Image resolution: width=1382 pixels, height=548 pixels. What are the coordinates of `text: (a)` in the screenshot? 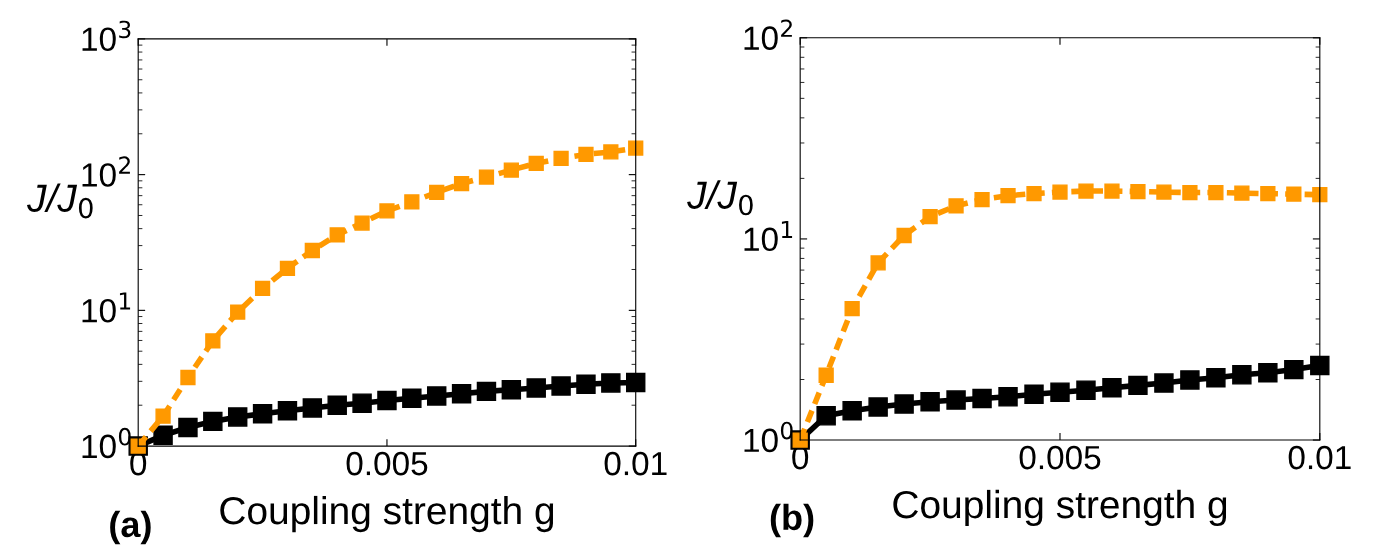 It's located at (130, 527).